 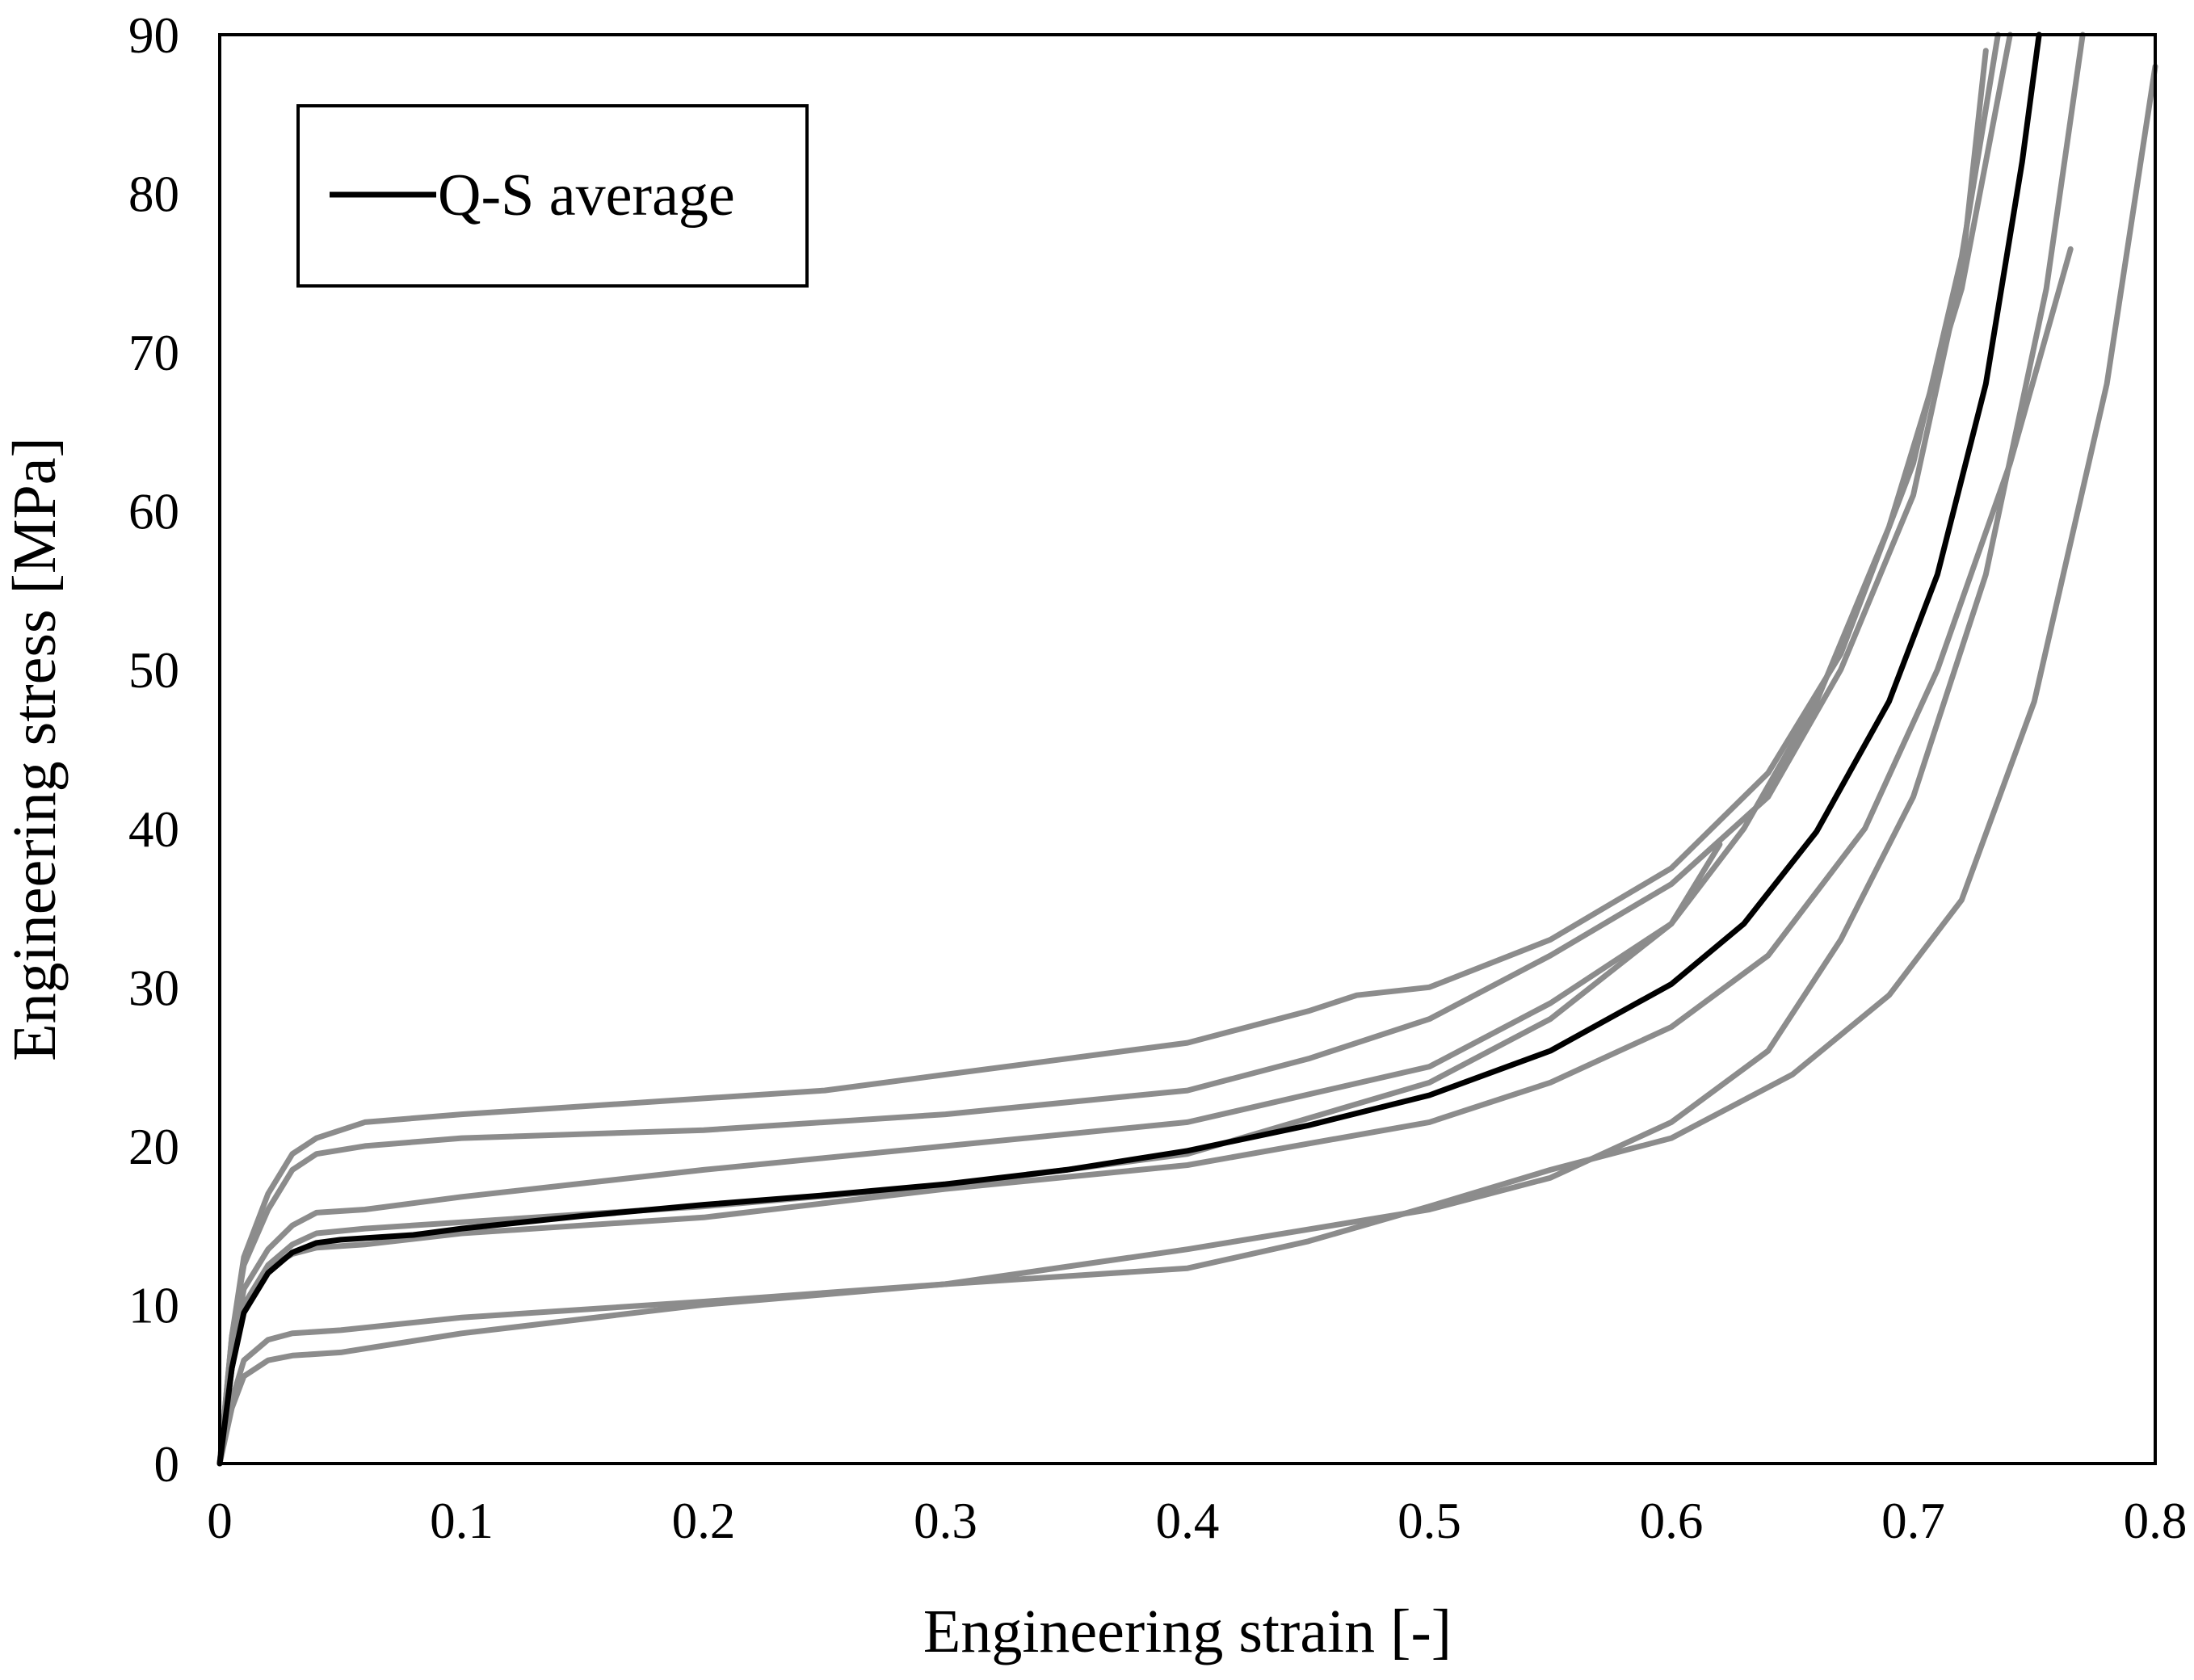 I want to click on y-axis-title: Engineering stress [MPa], so click(x=35, y=749).